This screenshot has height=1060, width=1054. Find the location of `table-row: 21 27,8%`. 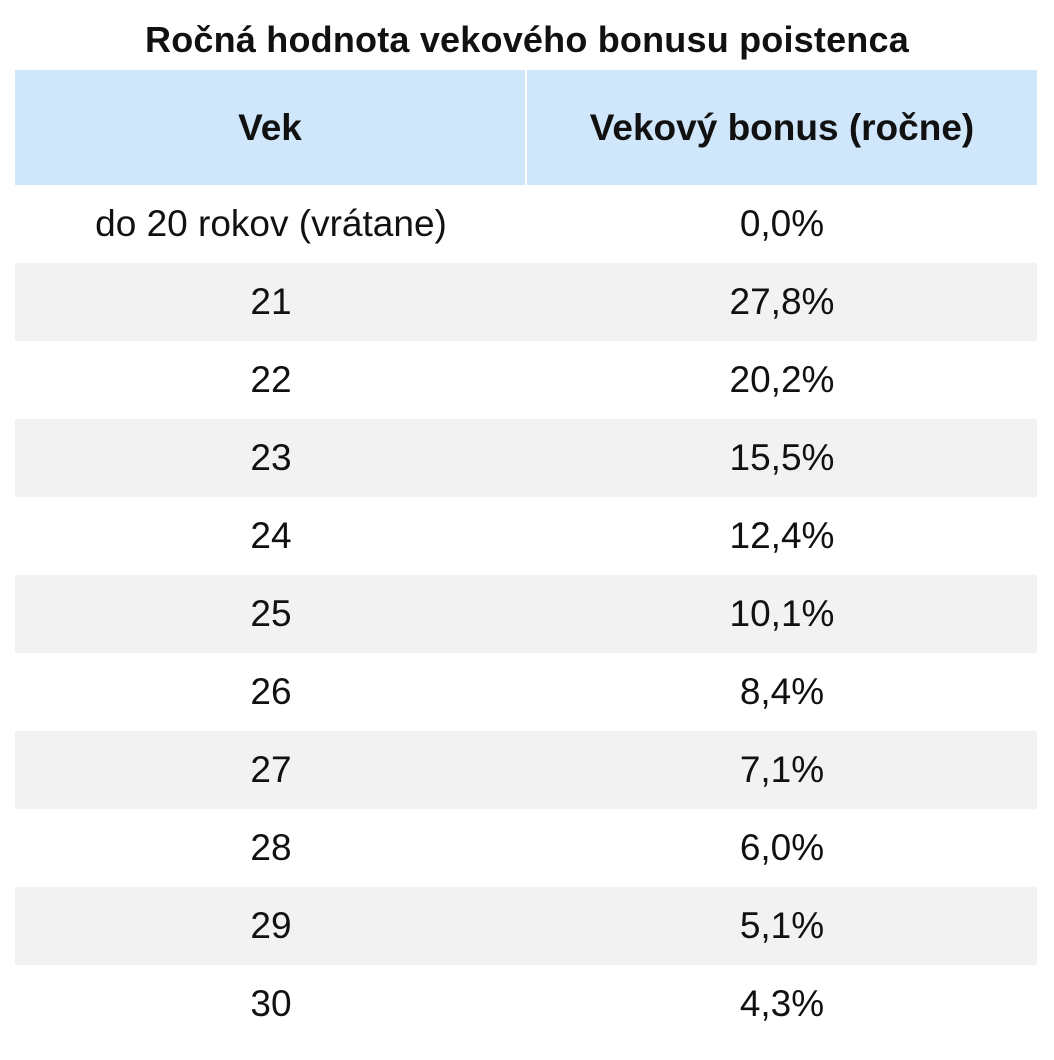

table-row: 21 27,8% is located at coordinates (526, 302).